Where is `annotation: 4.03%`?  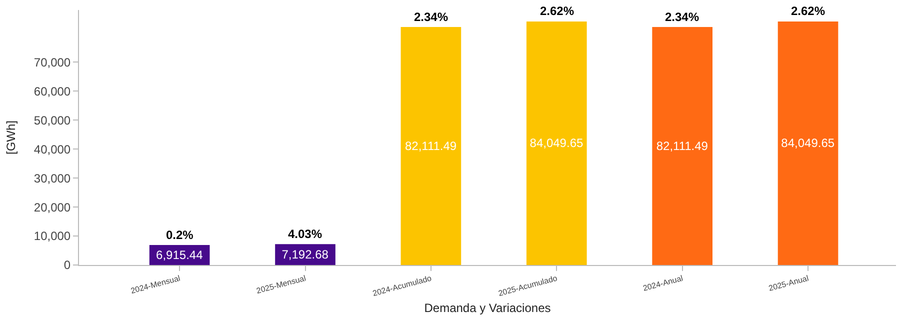
annotation: 4.03% is located at coordinates (305, 234).